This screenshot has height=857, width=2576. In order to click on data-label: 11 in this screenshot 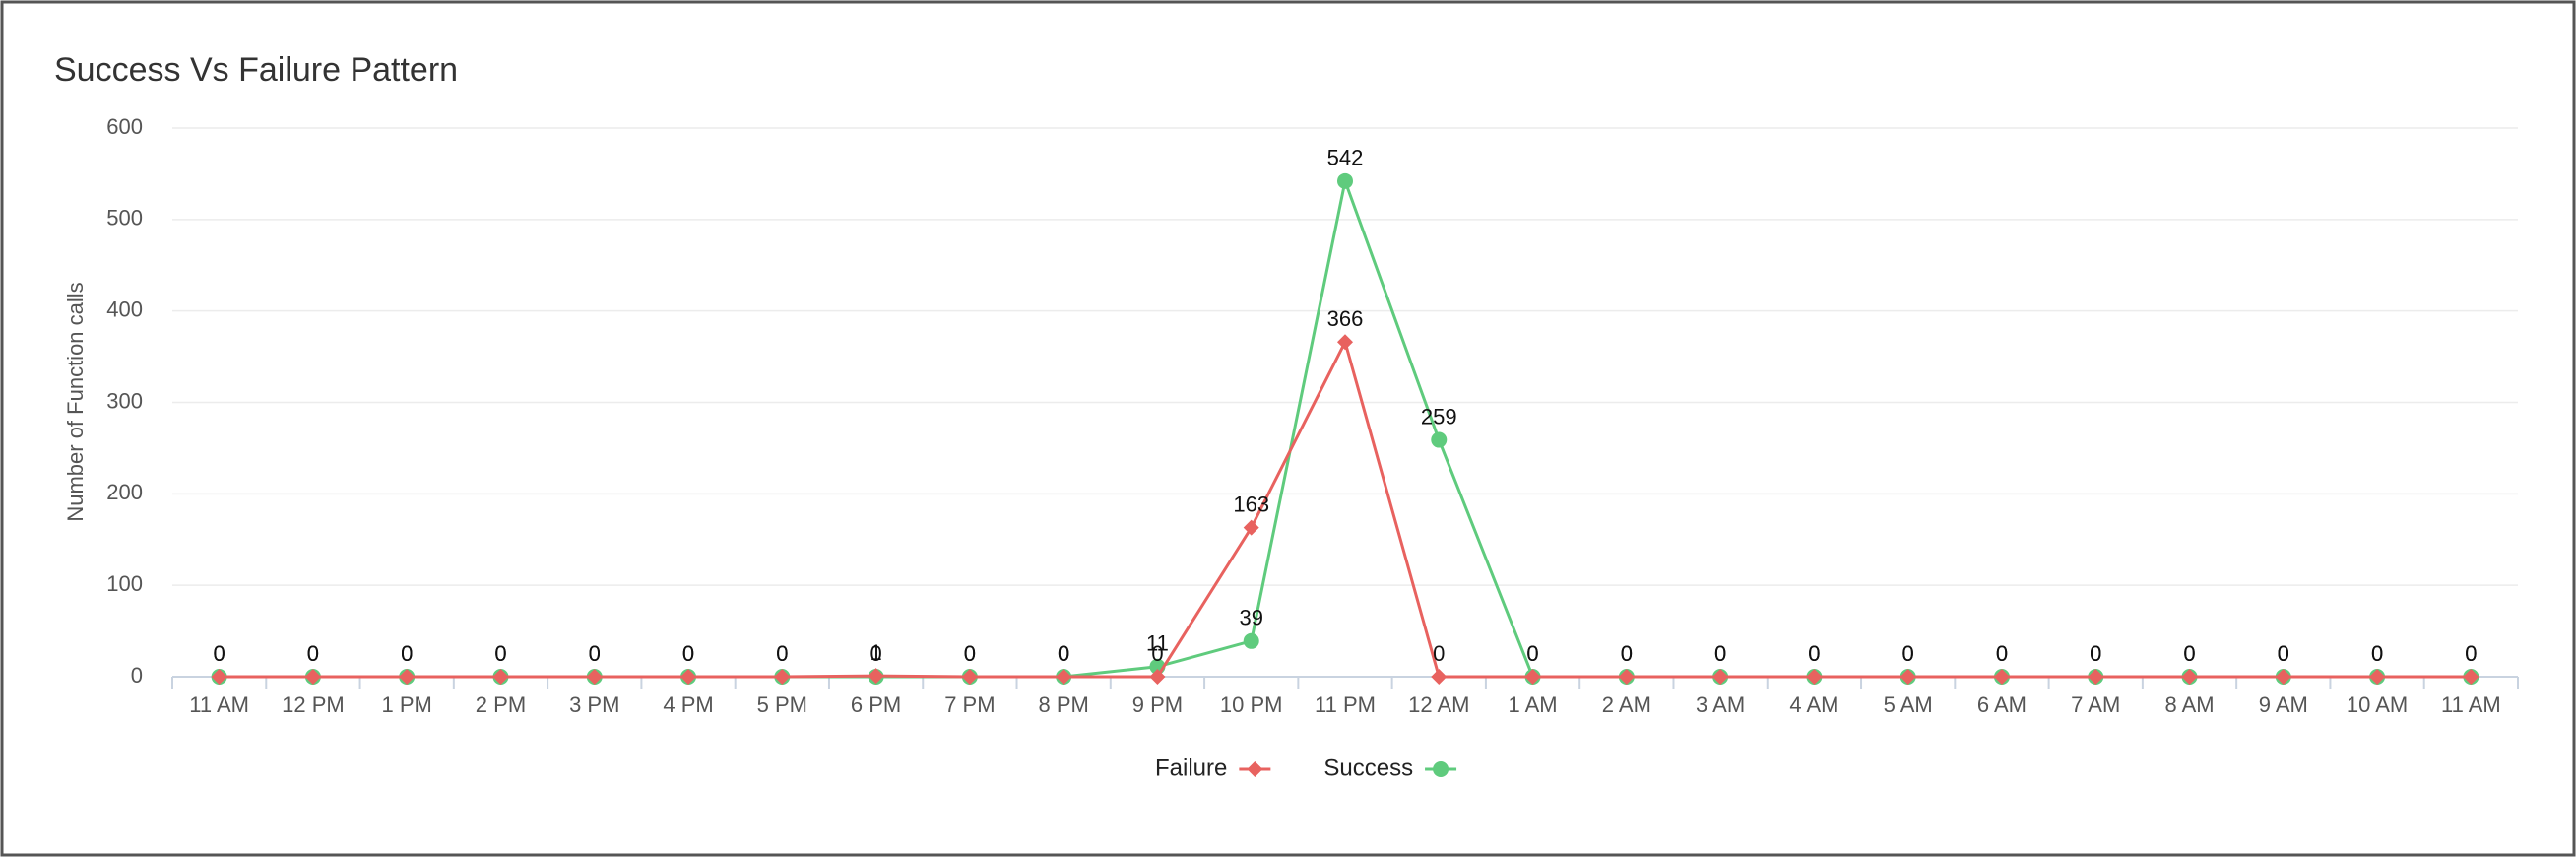, I will do `click(1157, 643)`.